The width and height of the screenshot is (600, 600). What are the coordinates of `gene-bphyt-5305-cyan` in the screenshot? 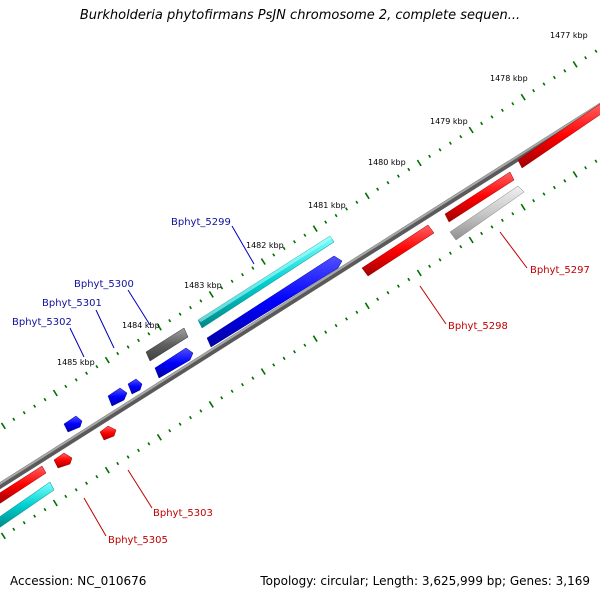 It's located at (27, 504).